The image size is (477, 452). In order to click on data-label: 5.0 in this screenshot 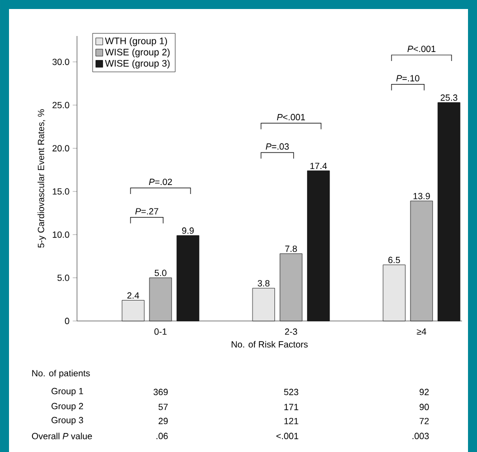, I will do `click(160, 273)`.